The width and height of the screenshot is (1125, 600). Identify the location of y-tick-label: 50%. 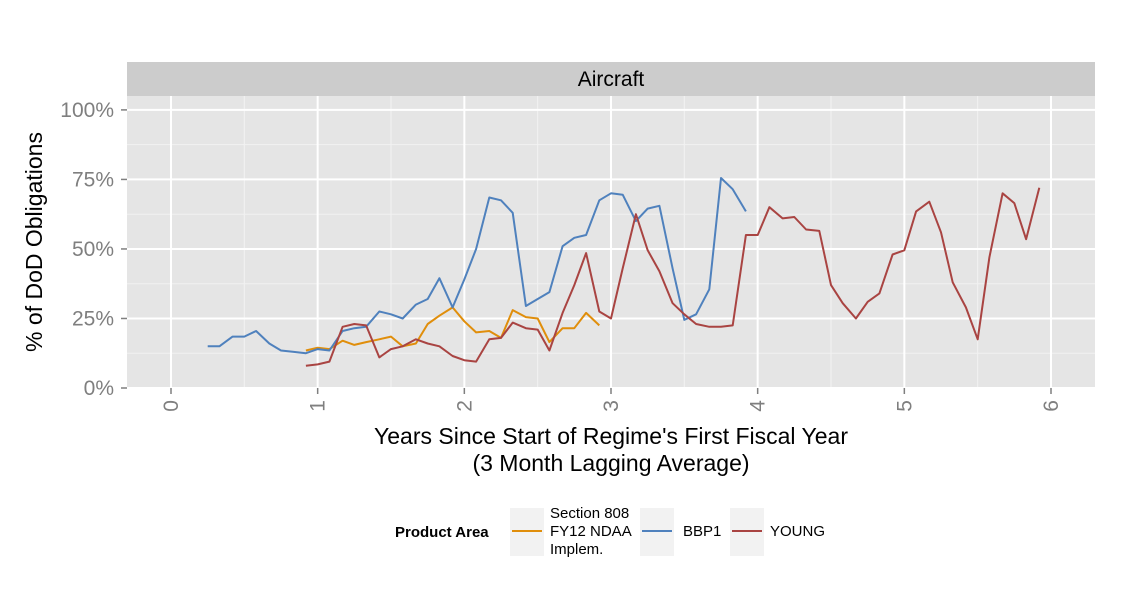
(93, 249).